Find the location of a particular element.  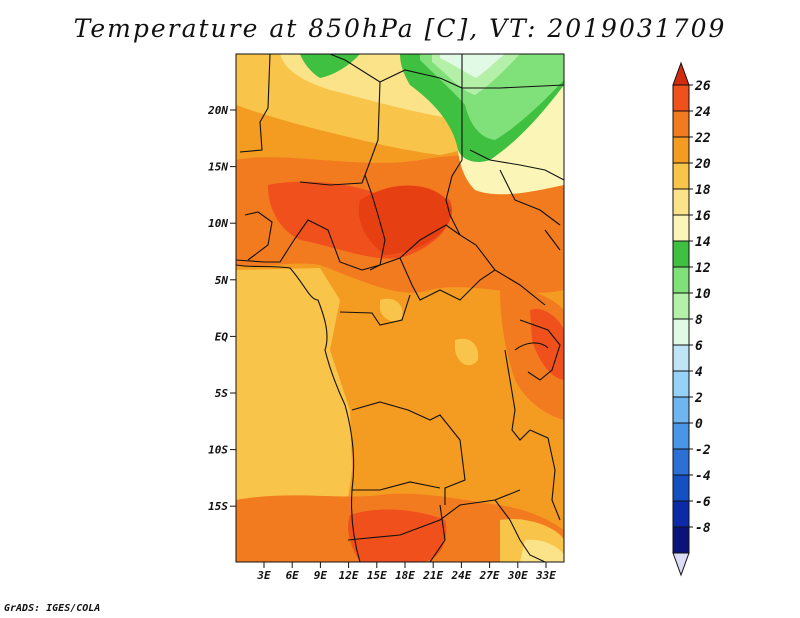

lon-tick-label: 12E is located at coordinates (349, 575).